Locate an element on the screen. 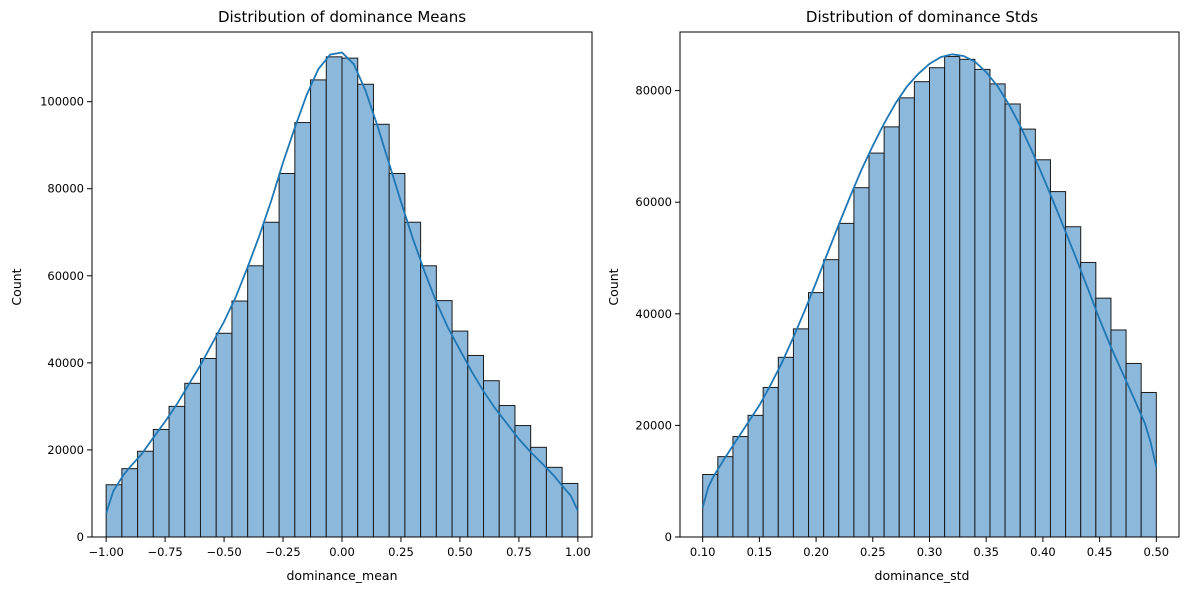 The width and height of the screenshot is (1189, 590). right-x-tick-label: 0.30 is located at coordinates (930, 552).